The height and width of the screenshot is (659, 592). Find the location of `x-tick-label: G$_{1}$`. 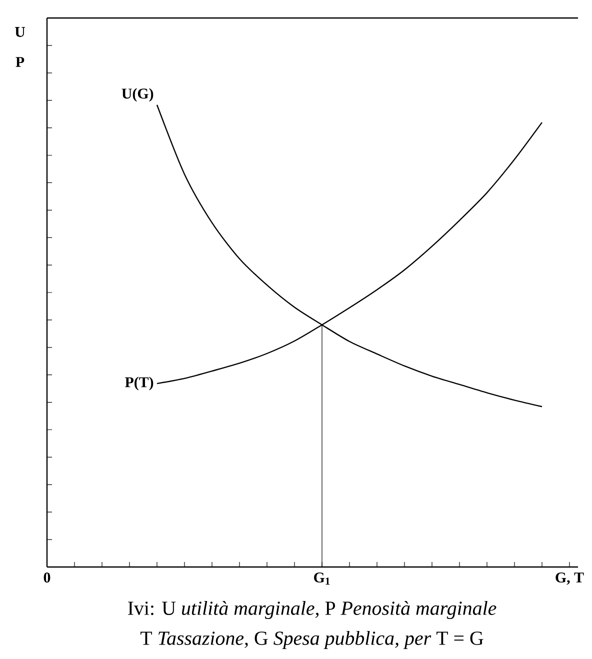

x-tick-label: G$_{1}$ is located at coordinates (322, 578).